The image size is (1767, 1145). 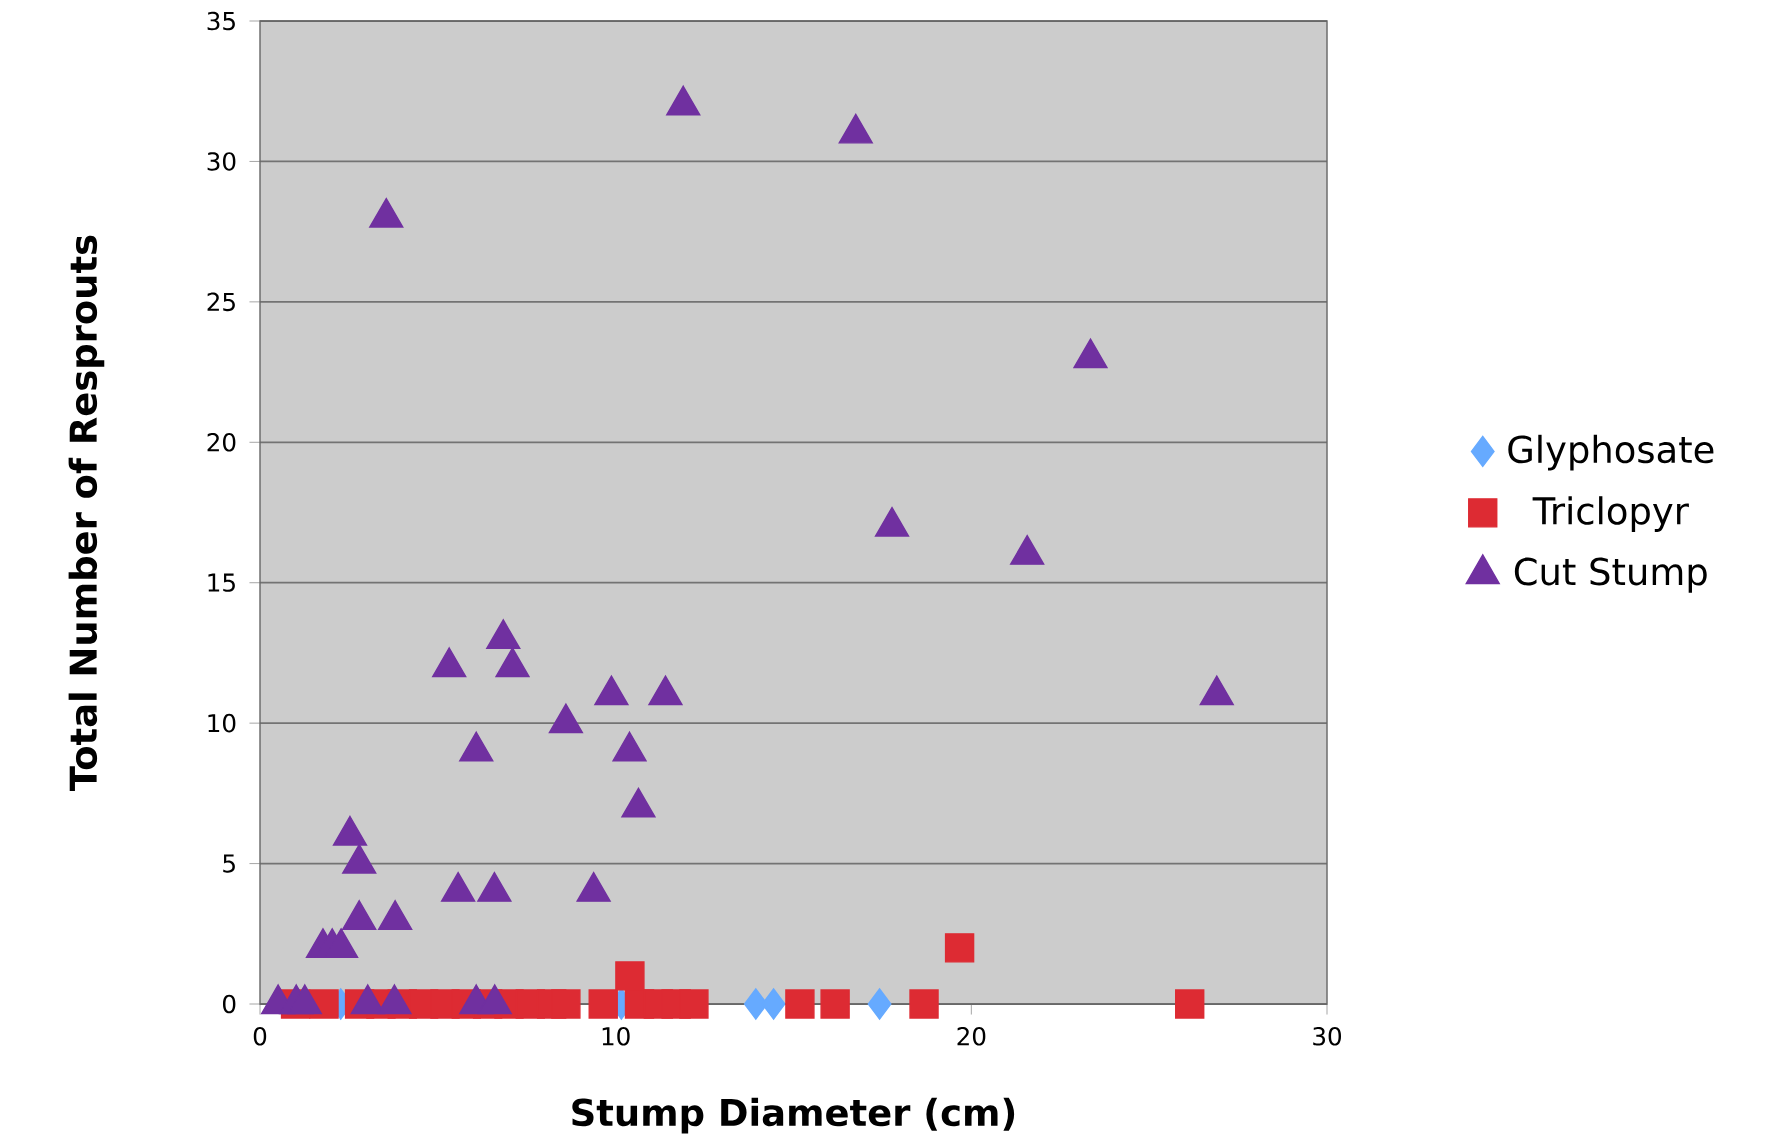 What do you see at coordinates (971, 1036) in the screenshot?
I see `x-tick-label: 20` at bounding box center [971, 1036].